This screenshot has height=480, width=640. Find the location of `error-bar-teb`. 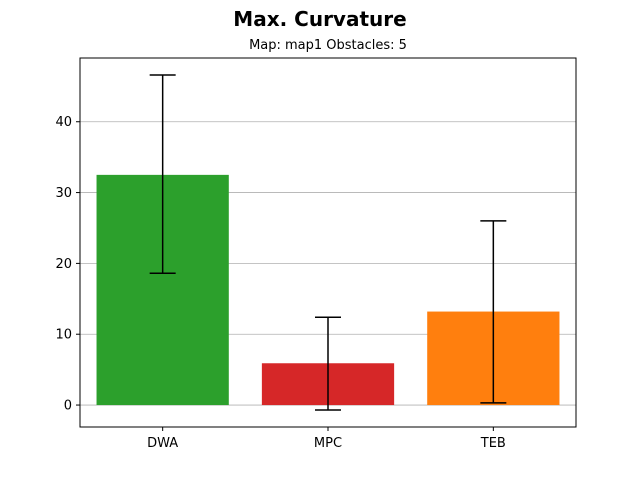

error-bar-teb is located at coordinates (493, 312).